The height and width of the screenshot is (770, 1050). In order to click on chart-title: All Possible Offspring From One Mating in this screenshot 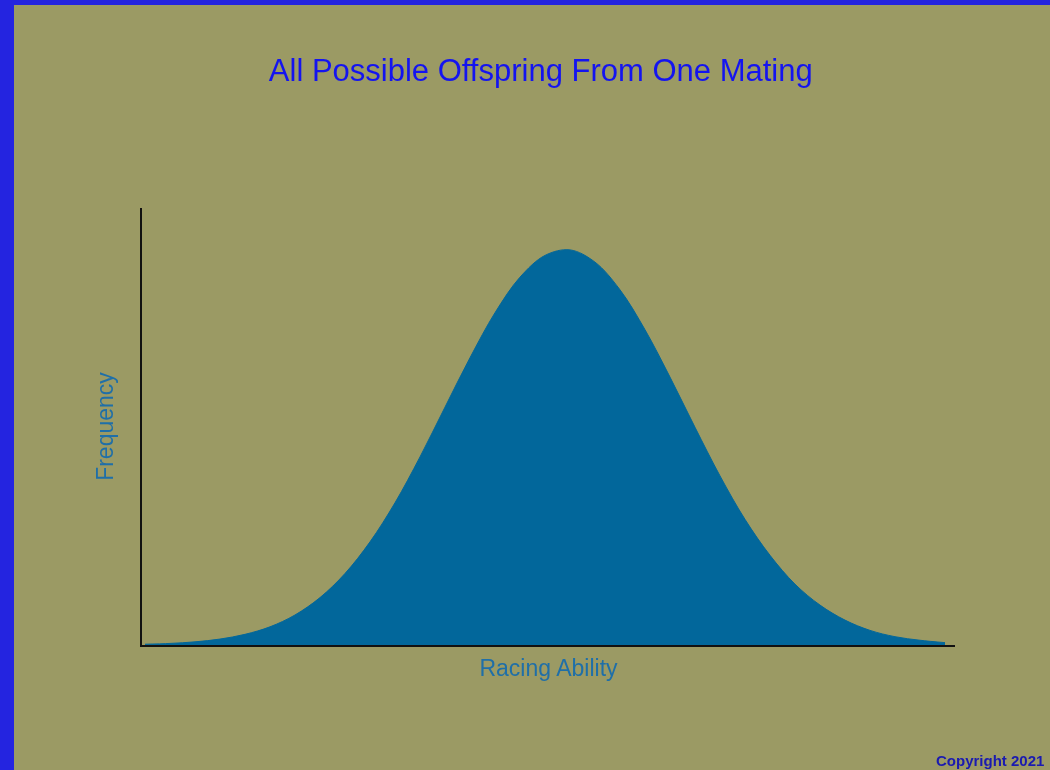, I will do `click(540, 70)`.